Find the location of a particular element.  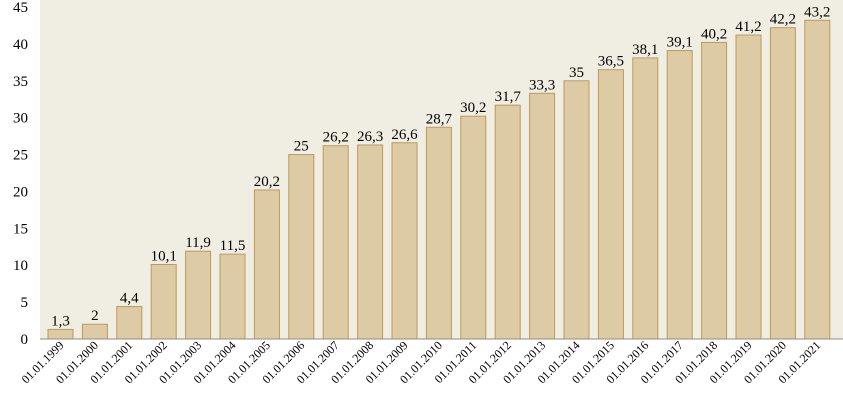

y-tick-label: 10 is located at coordinates (20, 266).